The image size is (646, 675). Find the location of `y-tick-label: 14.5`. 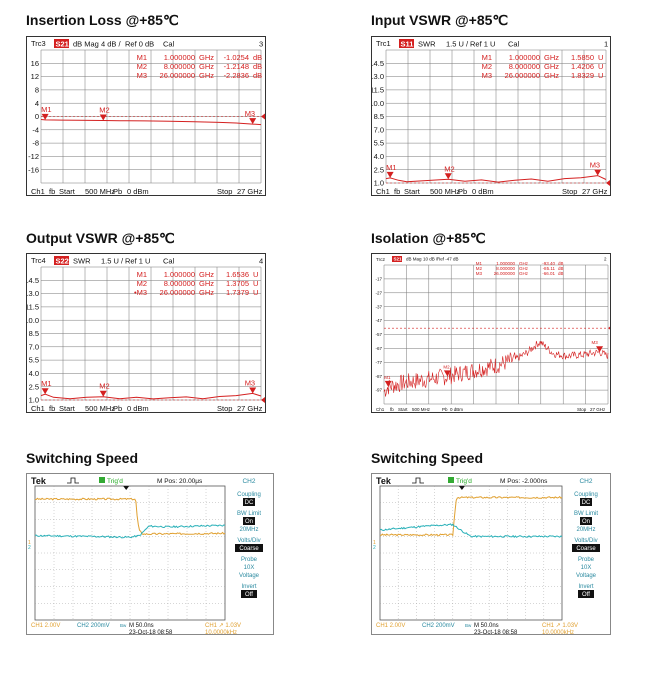

y-tick-label: 14.5 is located at coordinates (378, 63).